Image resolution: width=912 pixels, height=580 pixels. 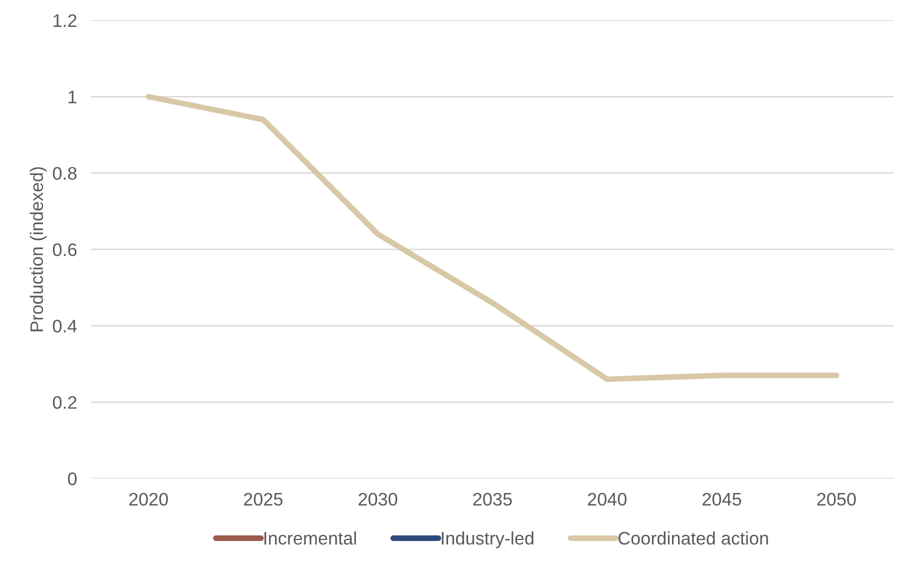 What do you see at coordinates (64, 326) in the screenshot?
I see `y-tick-label: 0.4` at bounding box center [64, 326].